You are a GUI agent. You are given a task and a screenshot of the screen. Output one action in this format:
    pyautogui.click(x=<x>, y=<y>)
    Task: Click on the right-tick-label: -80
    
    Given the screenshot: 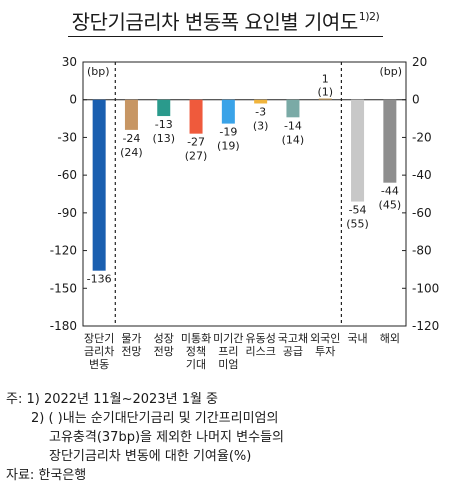 What is the action you would take?
    pyautogui.click(x=422, y=251)
    